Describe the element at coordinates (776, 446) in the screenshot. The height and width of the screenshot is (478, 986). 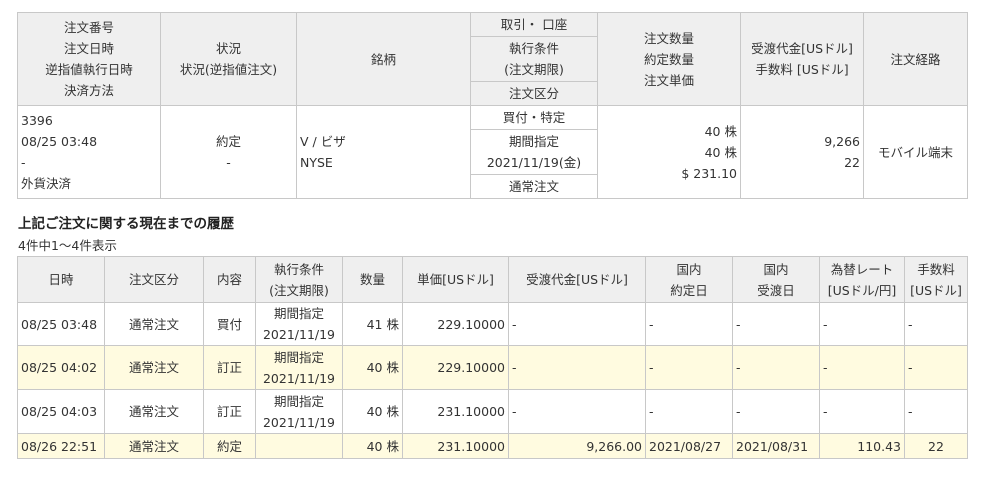
I see `history-cell-settle-date: 2021/08/31` at that location.